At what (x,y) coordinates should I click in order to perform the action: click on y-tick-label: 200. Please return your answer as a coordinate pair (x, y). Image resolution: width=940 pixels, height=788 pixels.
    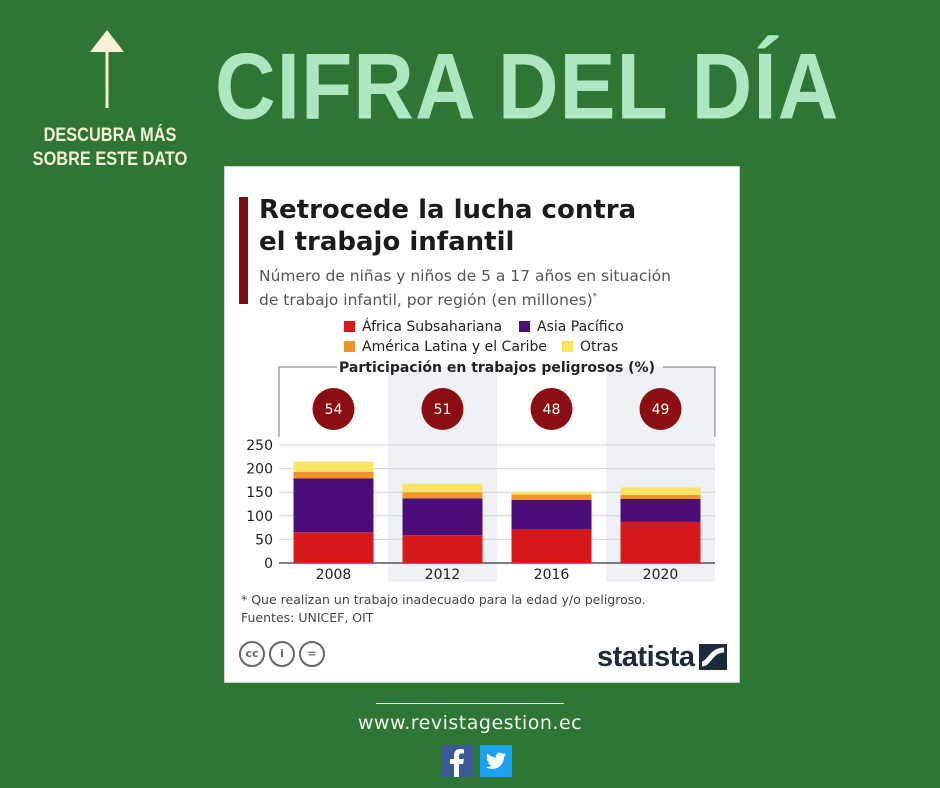
    Looking at the image, I should click on (259, 470).